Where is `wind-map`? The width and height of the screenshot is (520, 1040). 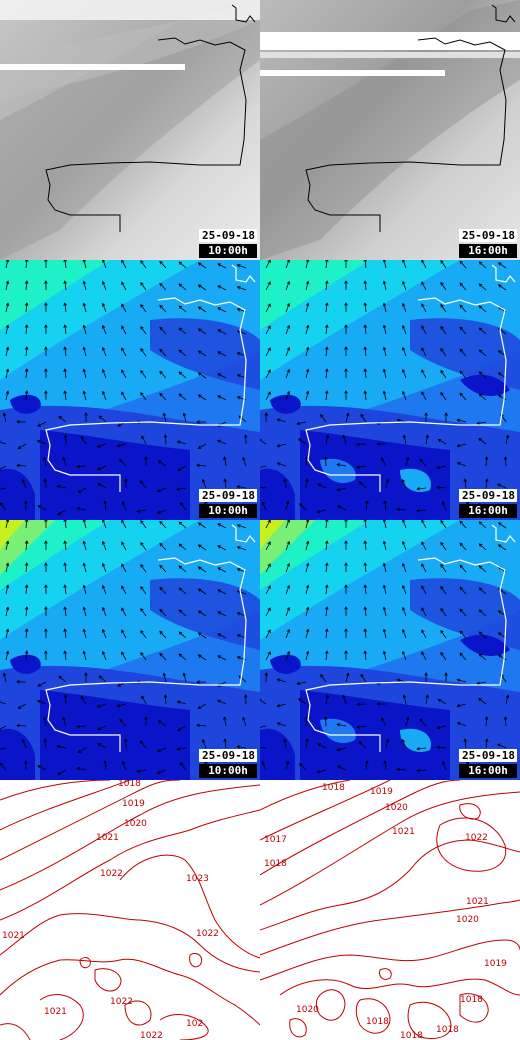
wind-map is located at coordinates (130, 650).